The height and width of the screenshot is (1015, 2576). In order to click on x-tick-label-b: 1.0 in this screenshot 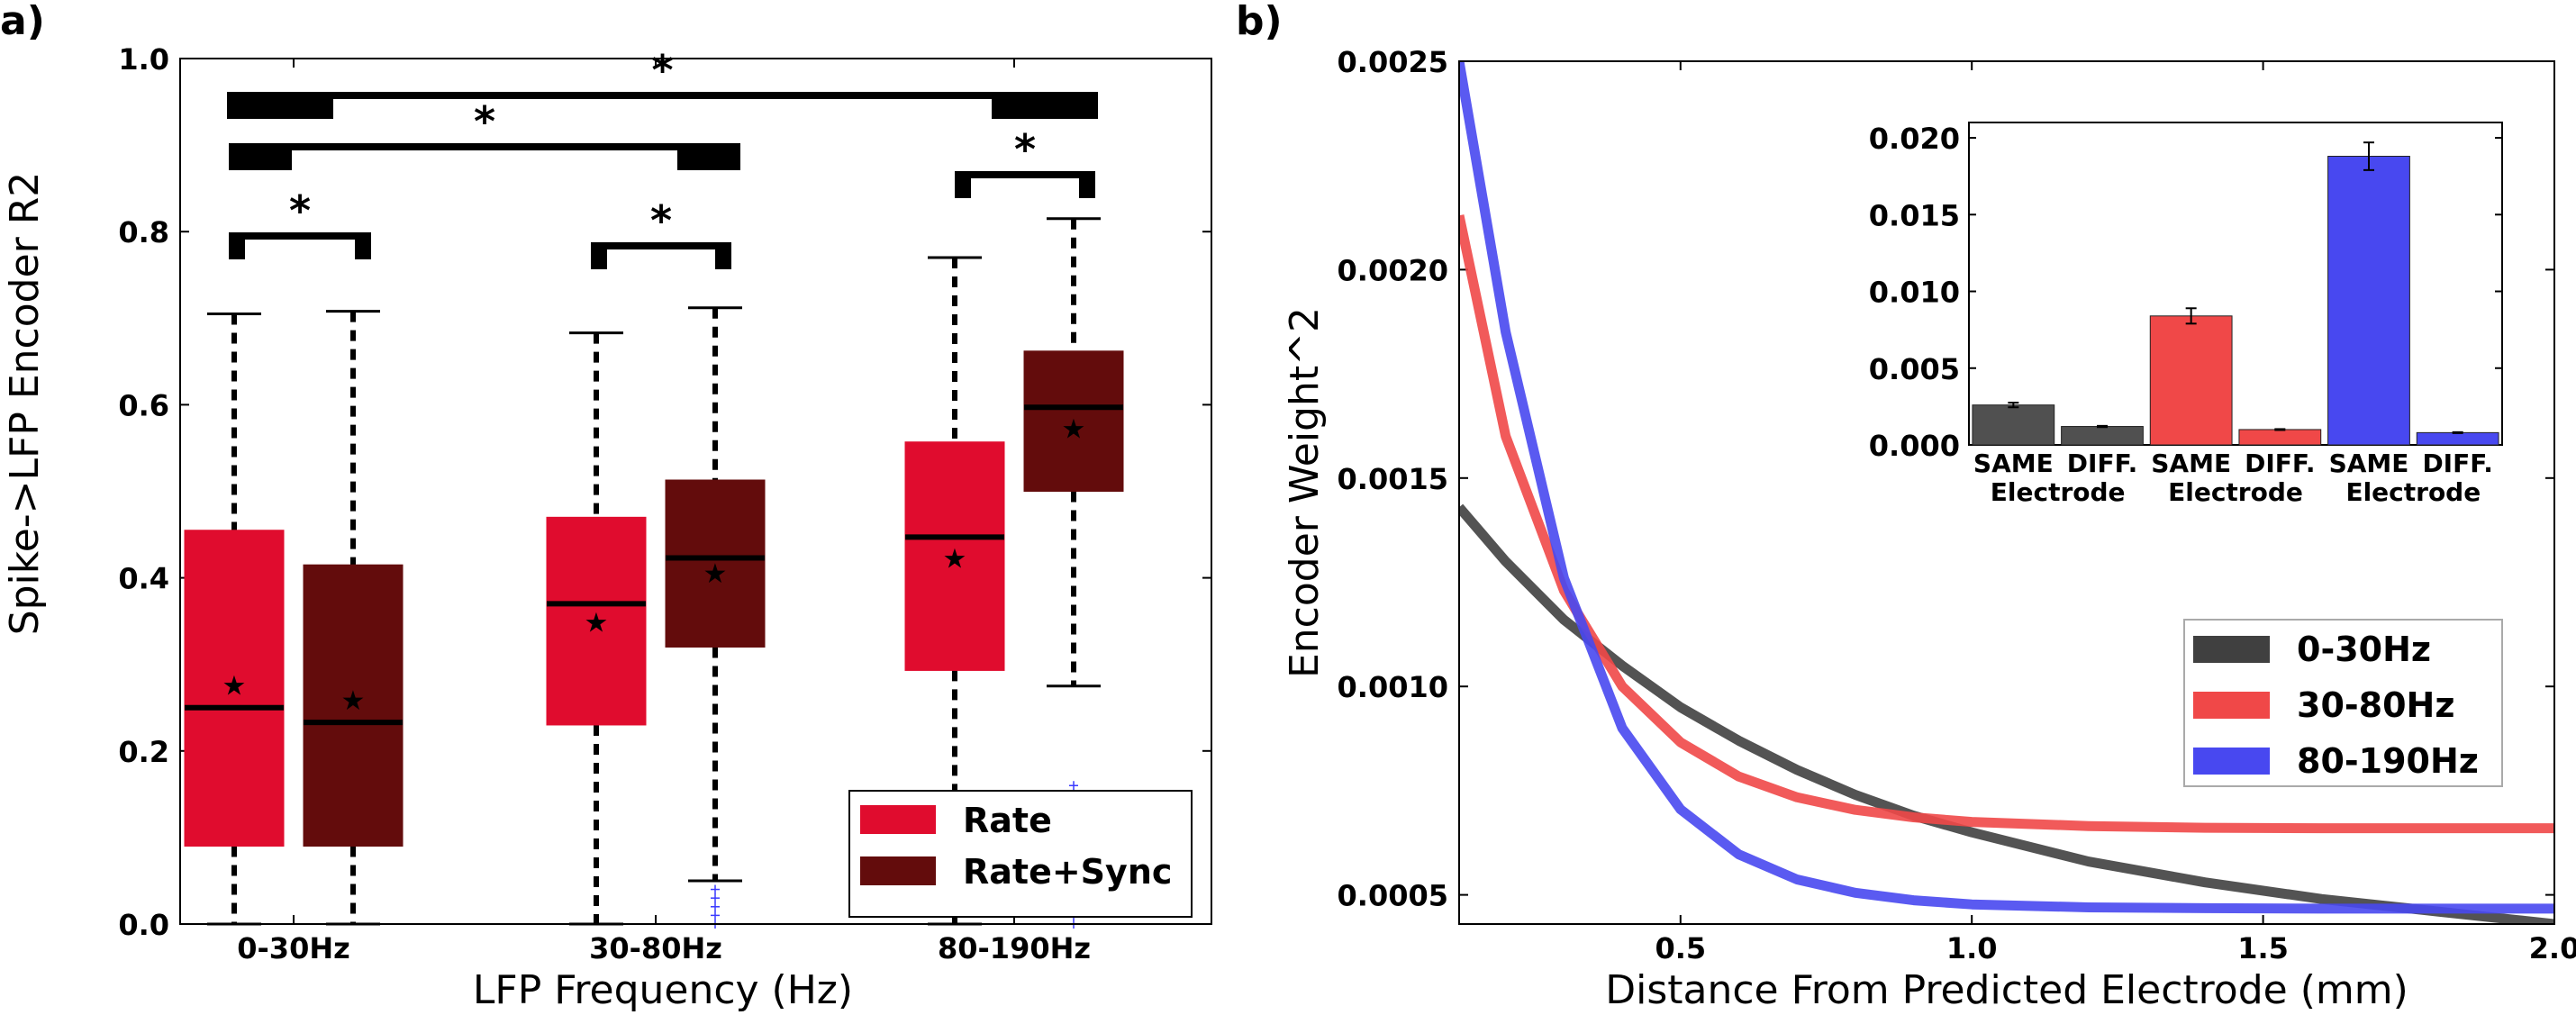, I will do `click(1972, 948)`.